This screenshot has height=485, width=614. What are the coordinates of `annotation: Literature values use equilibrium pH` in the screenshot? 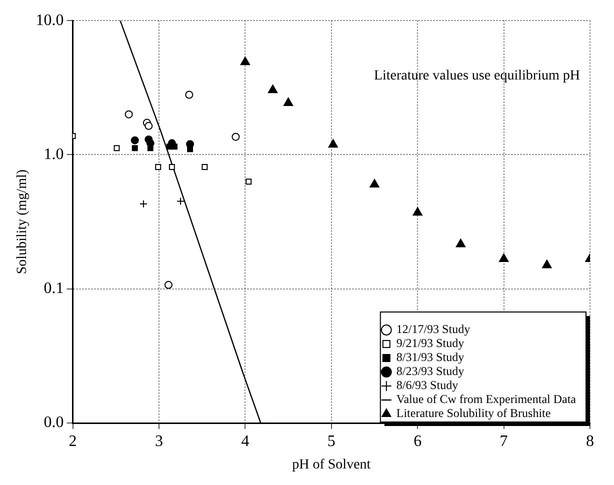 It's located at (477, 76).